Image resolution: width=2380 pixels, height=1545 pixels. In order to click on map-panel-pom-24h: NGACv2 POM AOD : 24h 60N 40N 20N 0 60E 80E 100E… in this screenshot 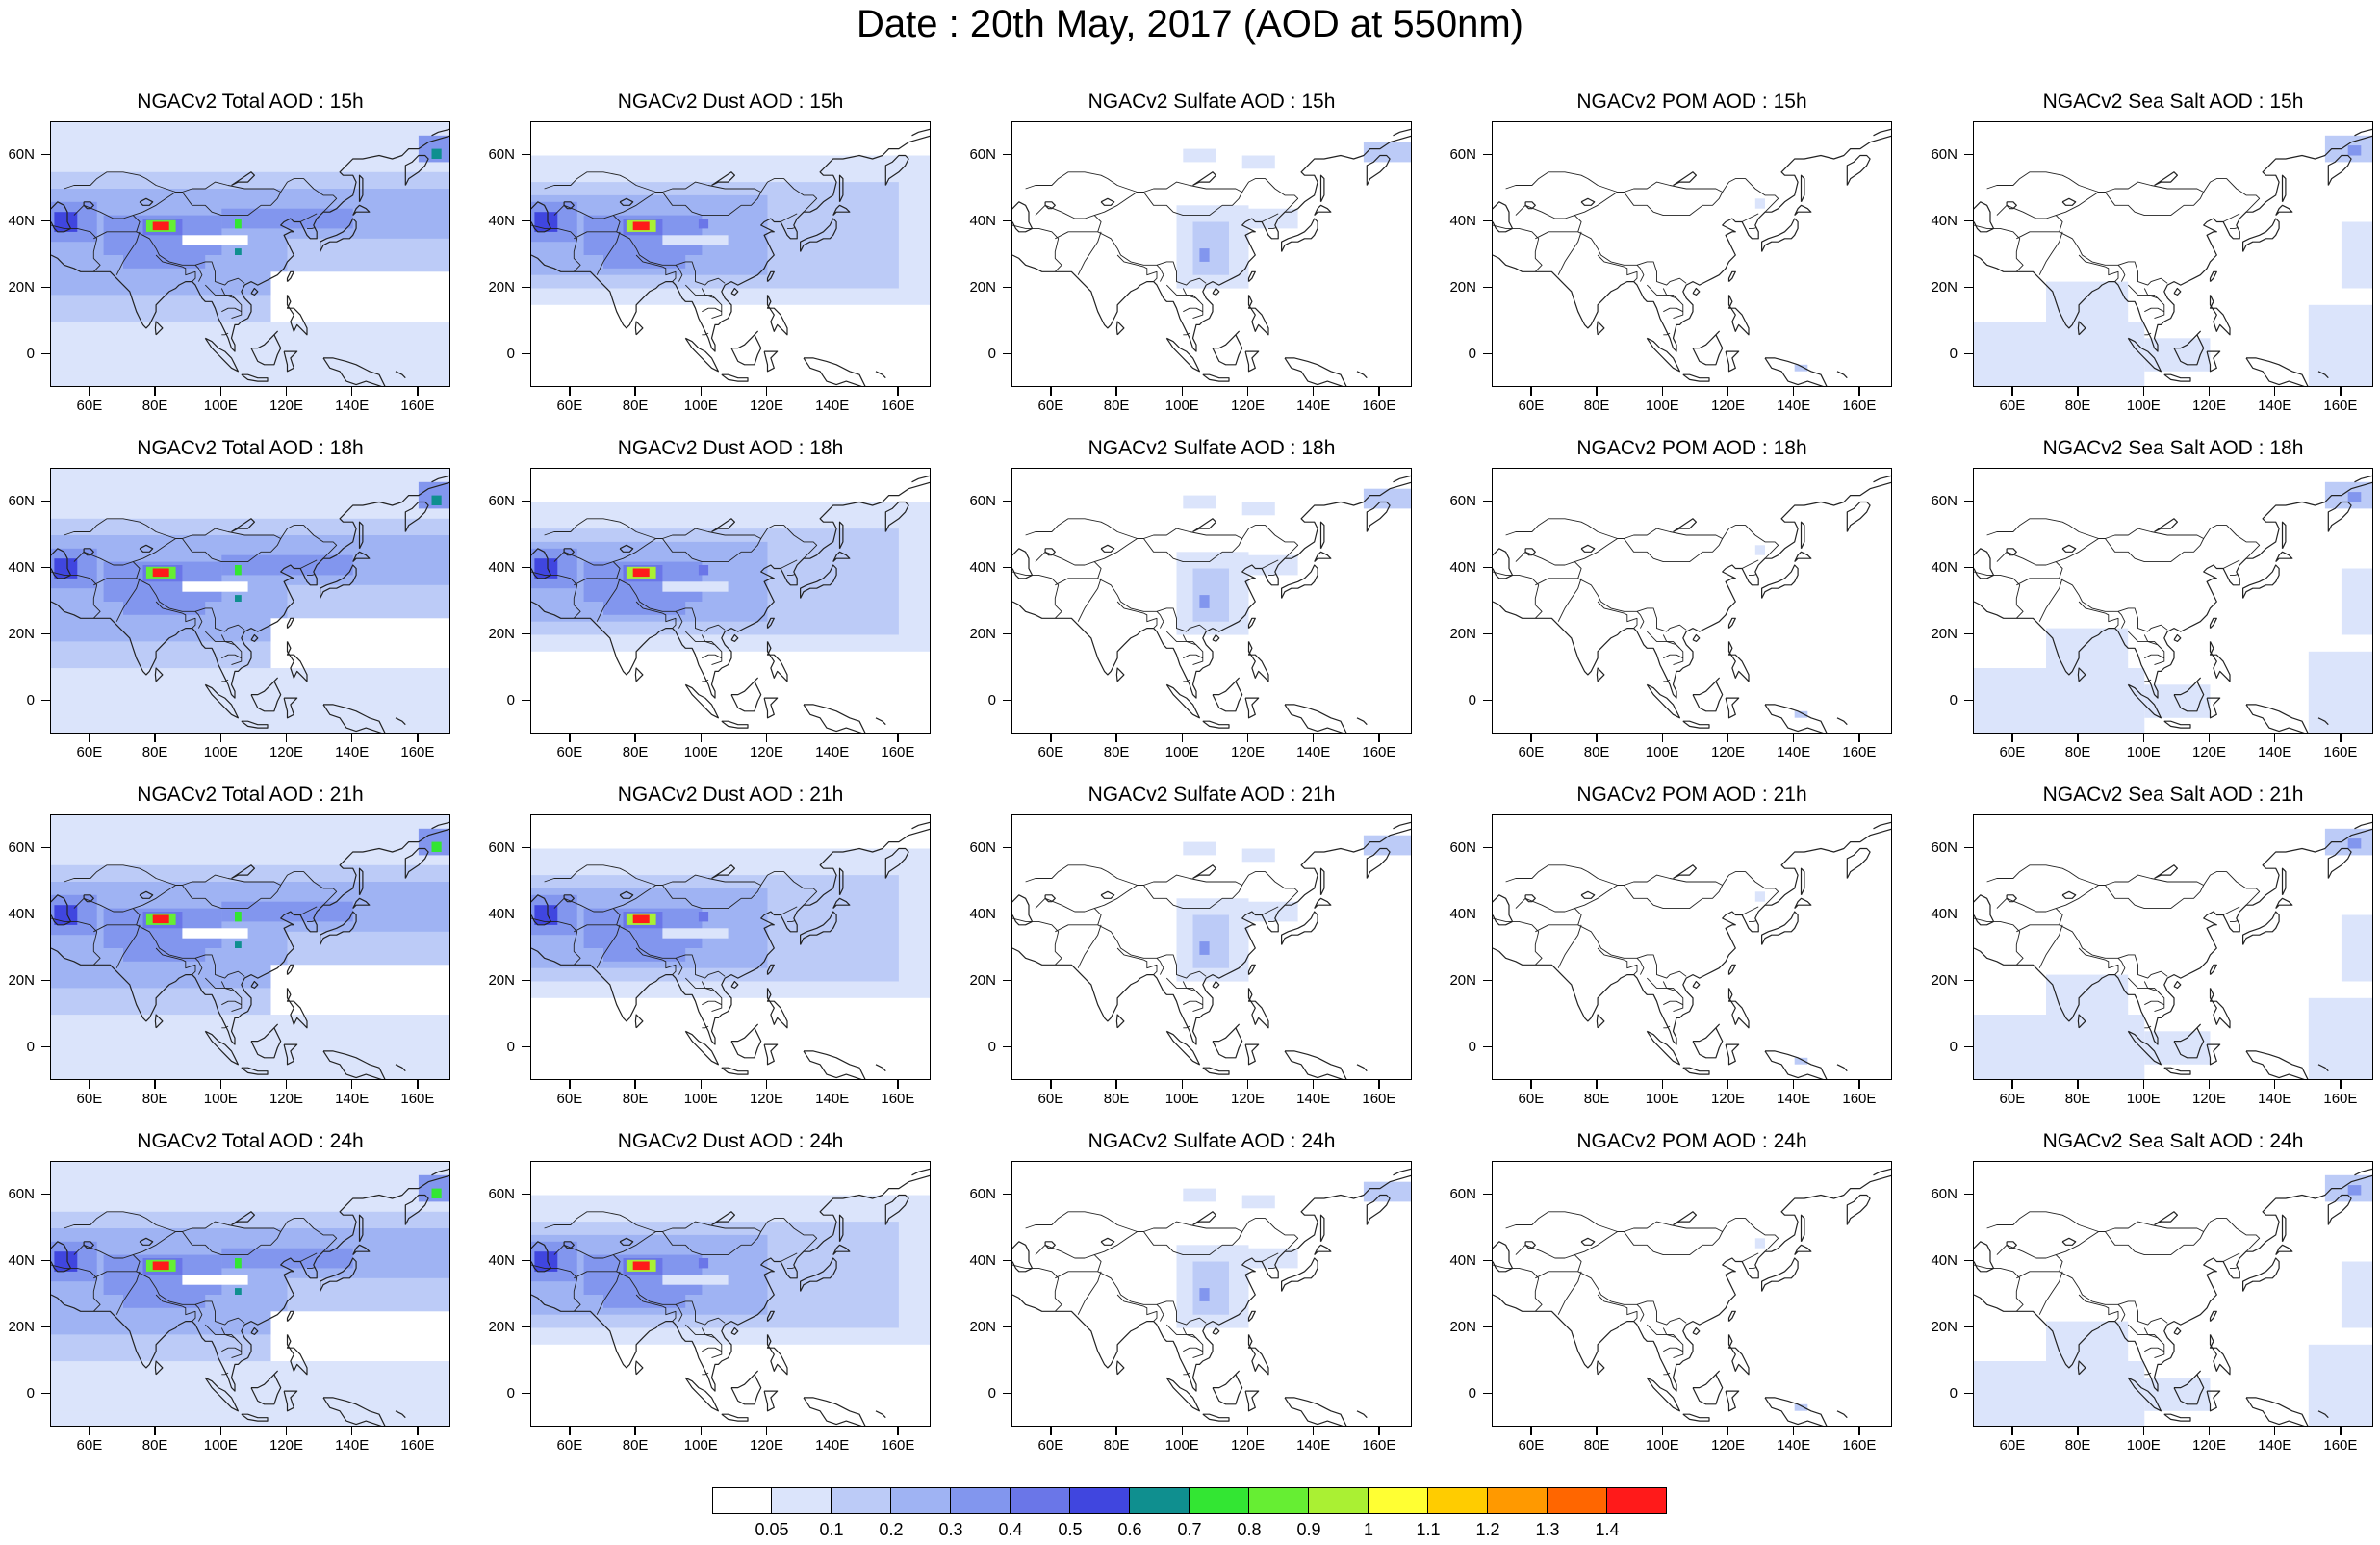, I will do `click(1672, 1295)`.